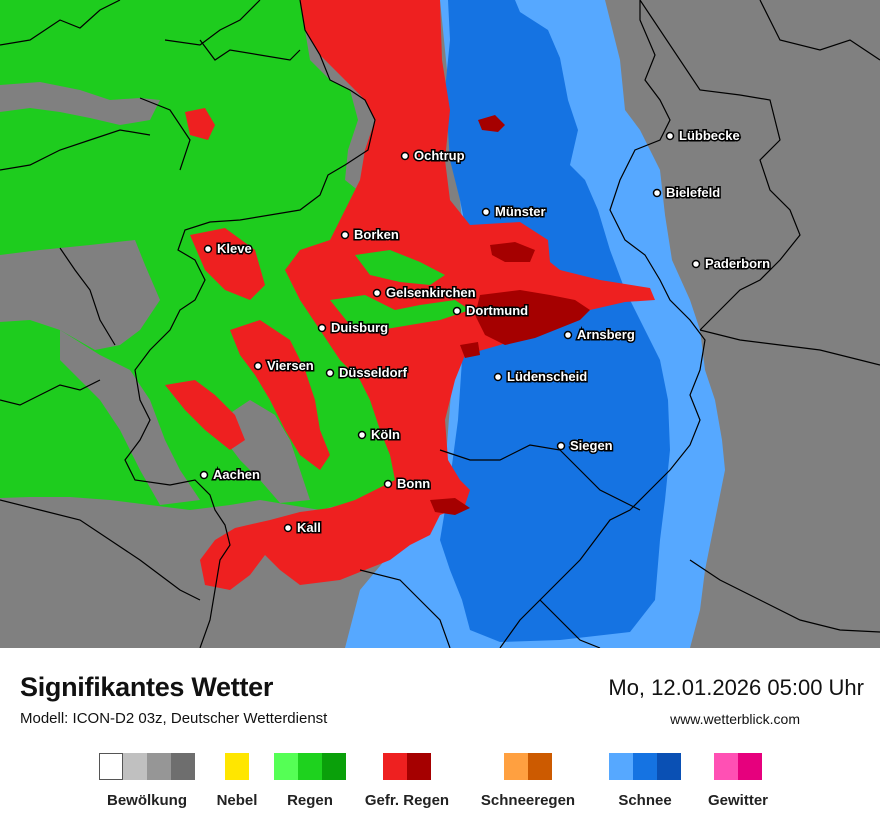  Describe the element at coordinates (147, 687) in the screenshot. I see `page-title: Signifikantes Wetter` at that location.